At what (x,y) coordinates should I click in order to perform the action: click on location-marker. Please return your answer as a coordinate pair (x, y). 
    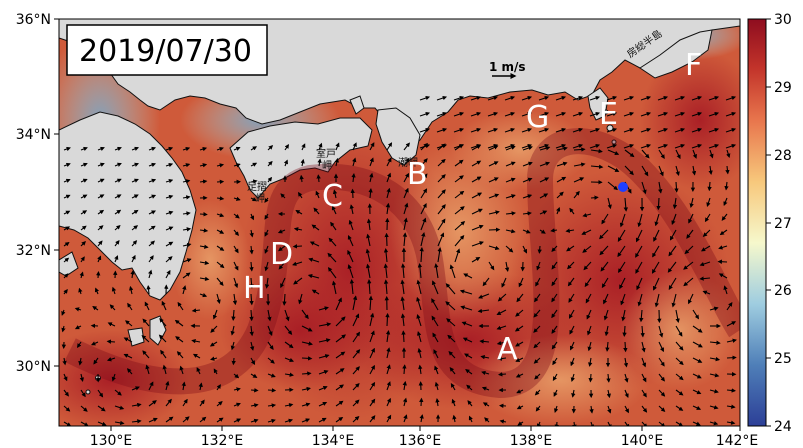
    Looking at the image, I should click on (623, 187).